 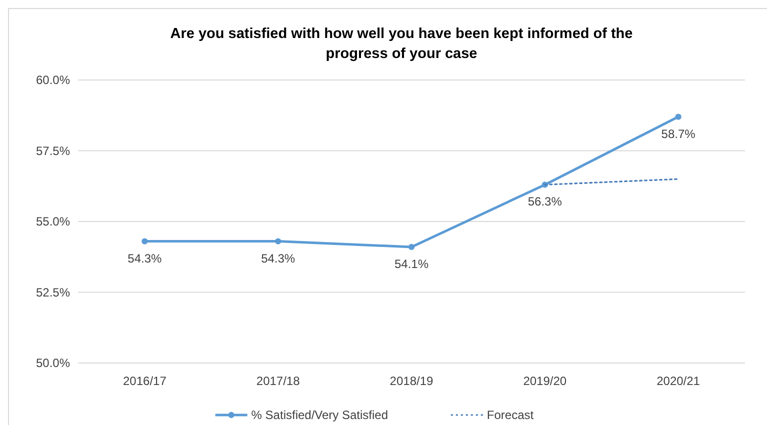 I want to click on x-tick-label: 2016/17, so click(x=145, y=381).